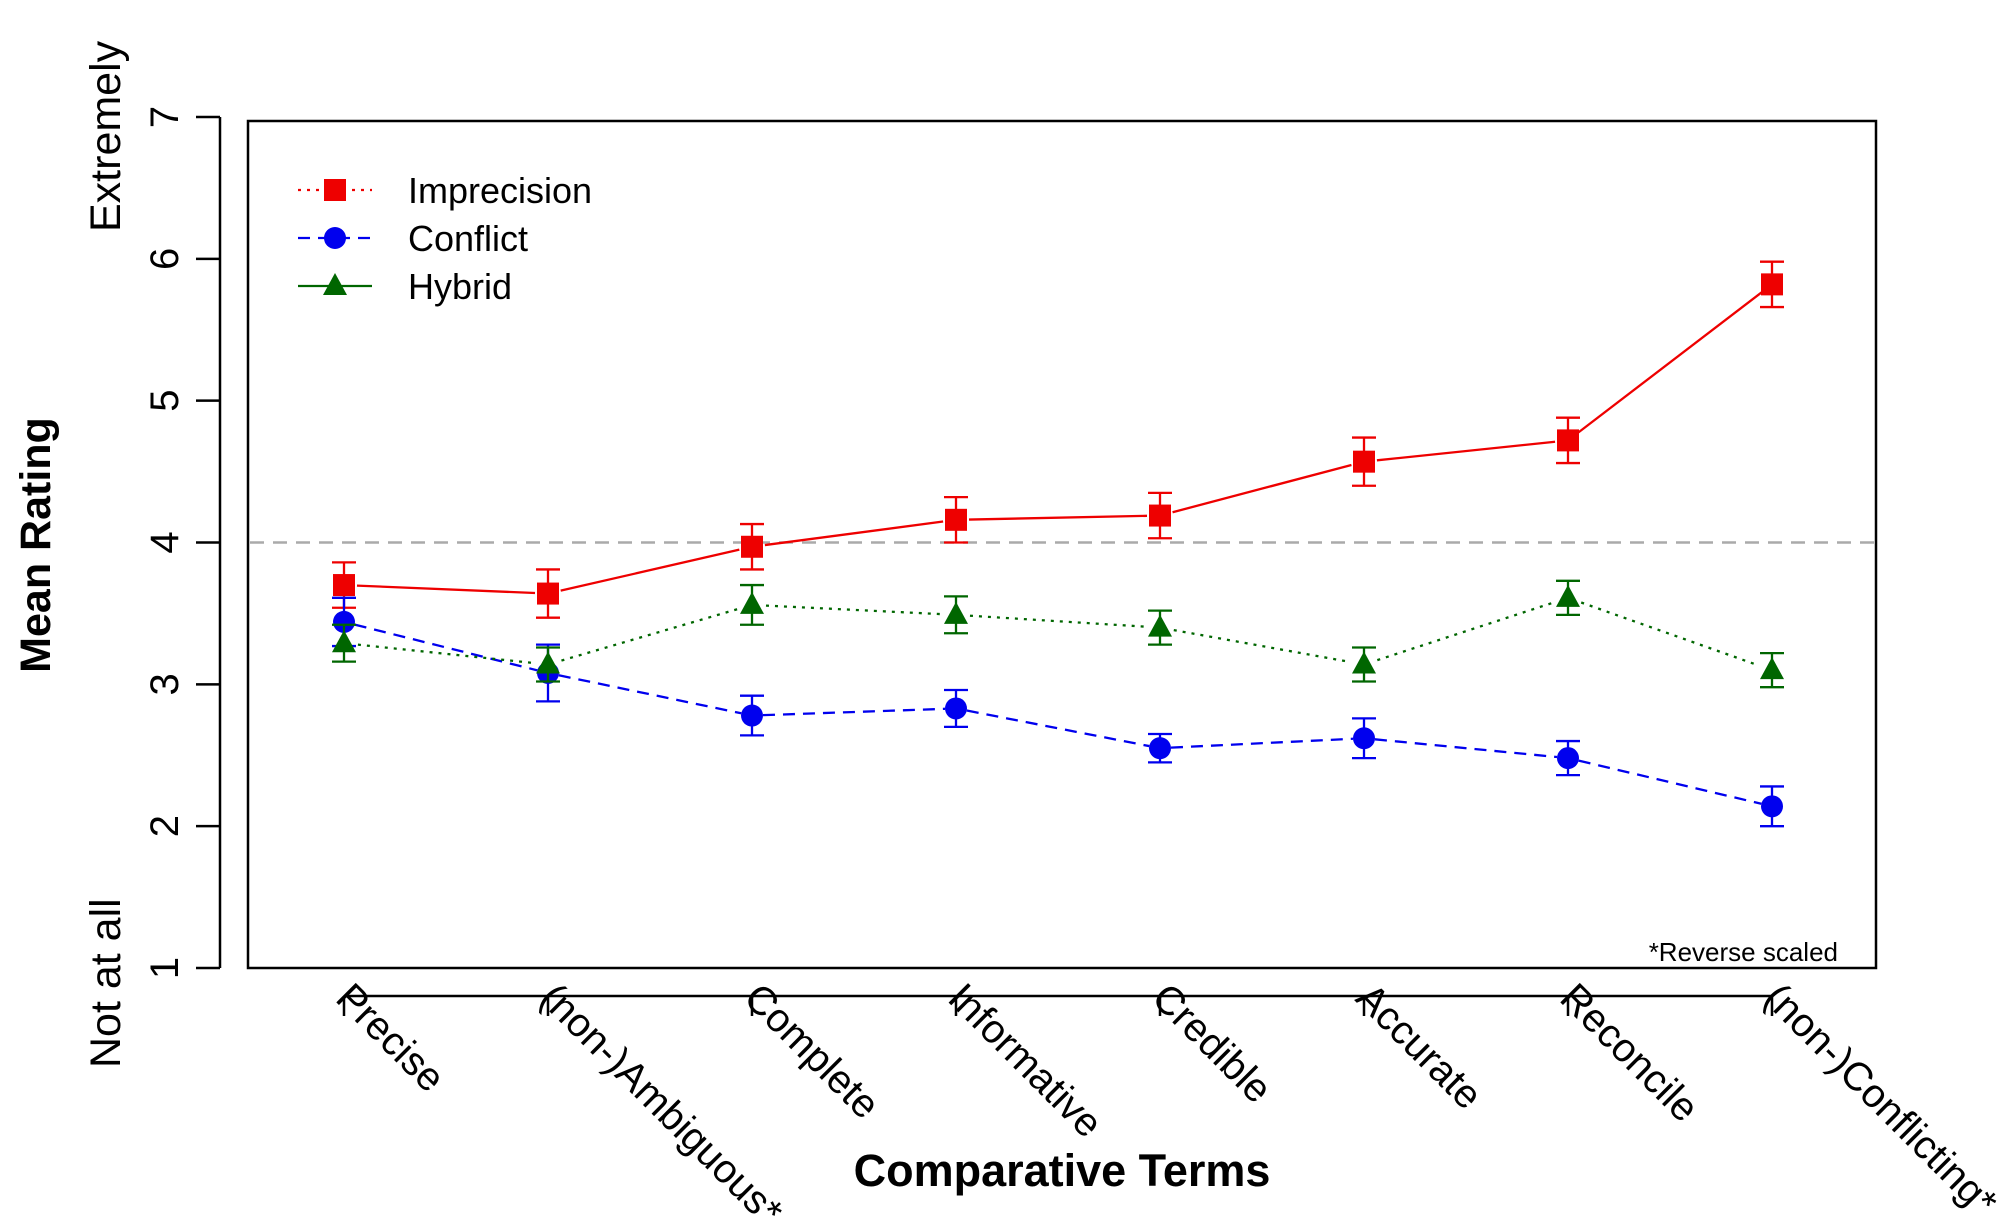 This screenshot has width=2005, height=1221. I want to click on reverse-scaled-note: *Reverse scaled, so click(1743, 952).